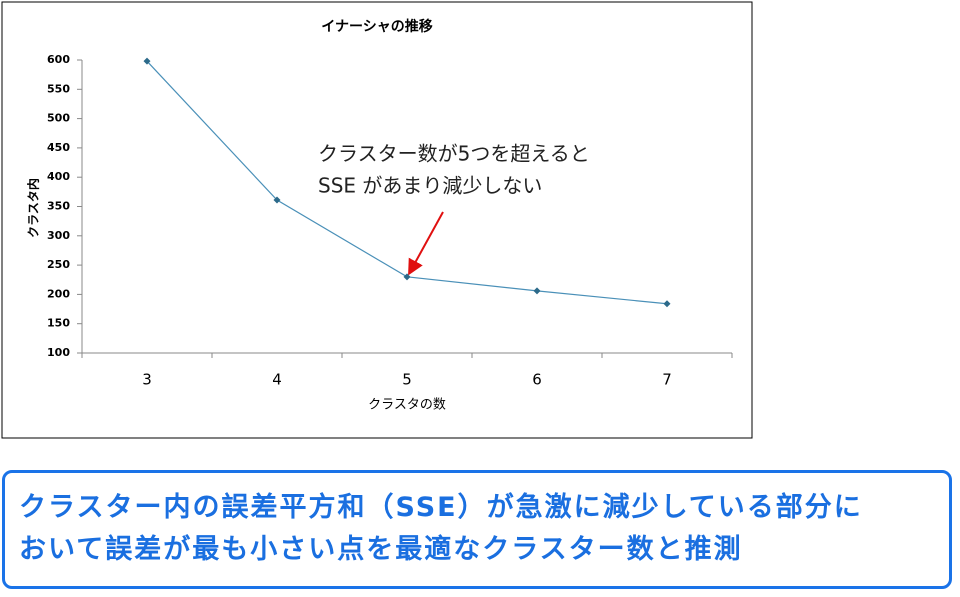  I want to click on annotation: クラスター数が5つを超えると, so click(454, 154).